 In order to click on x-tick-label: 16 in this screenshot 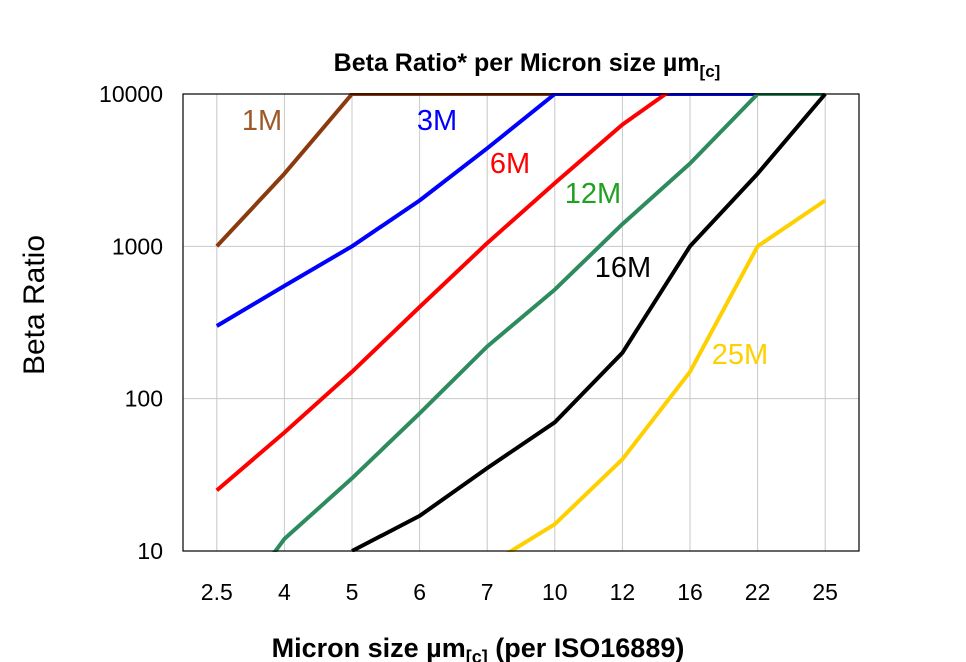, I will do `click(690, 592)`.